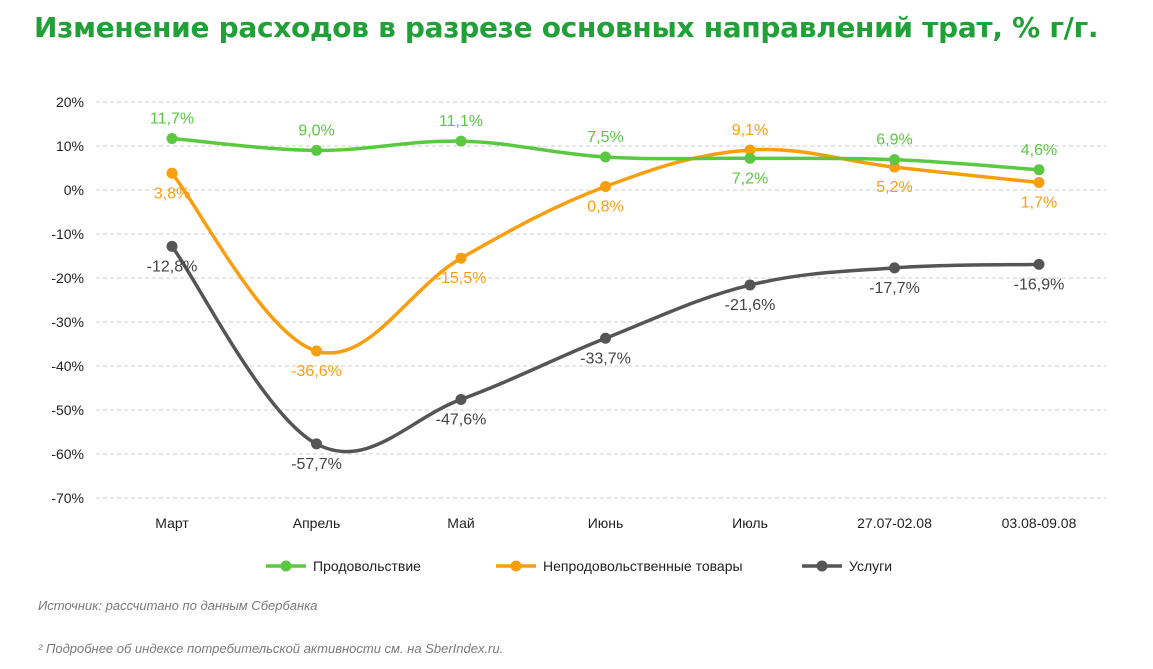 This screenshot has height=669, width=1153. Describe the element at coordinates (750, 523) in the screenshot. I see `x-tick-label: Июль` at that location.